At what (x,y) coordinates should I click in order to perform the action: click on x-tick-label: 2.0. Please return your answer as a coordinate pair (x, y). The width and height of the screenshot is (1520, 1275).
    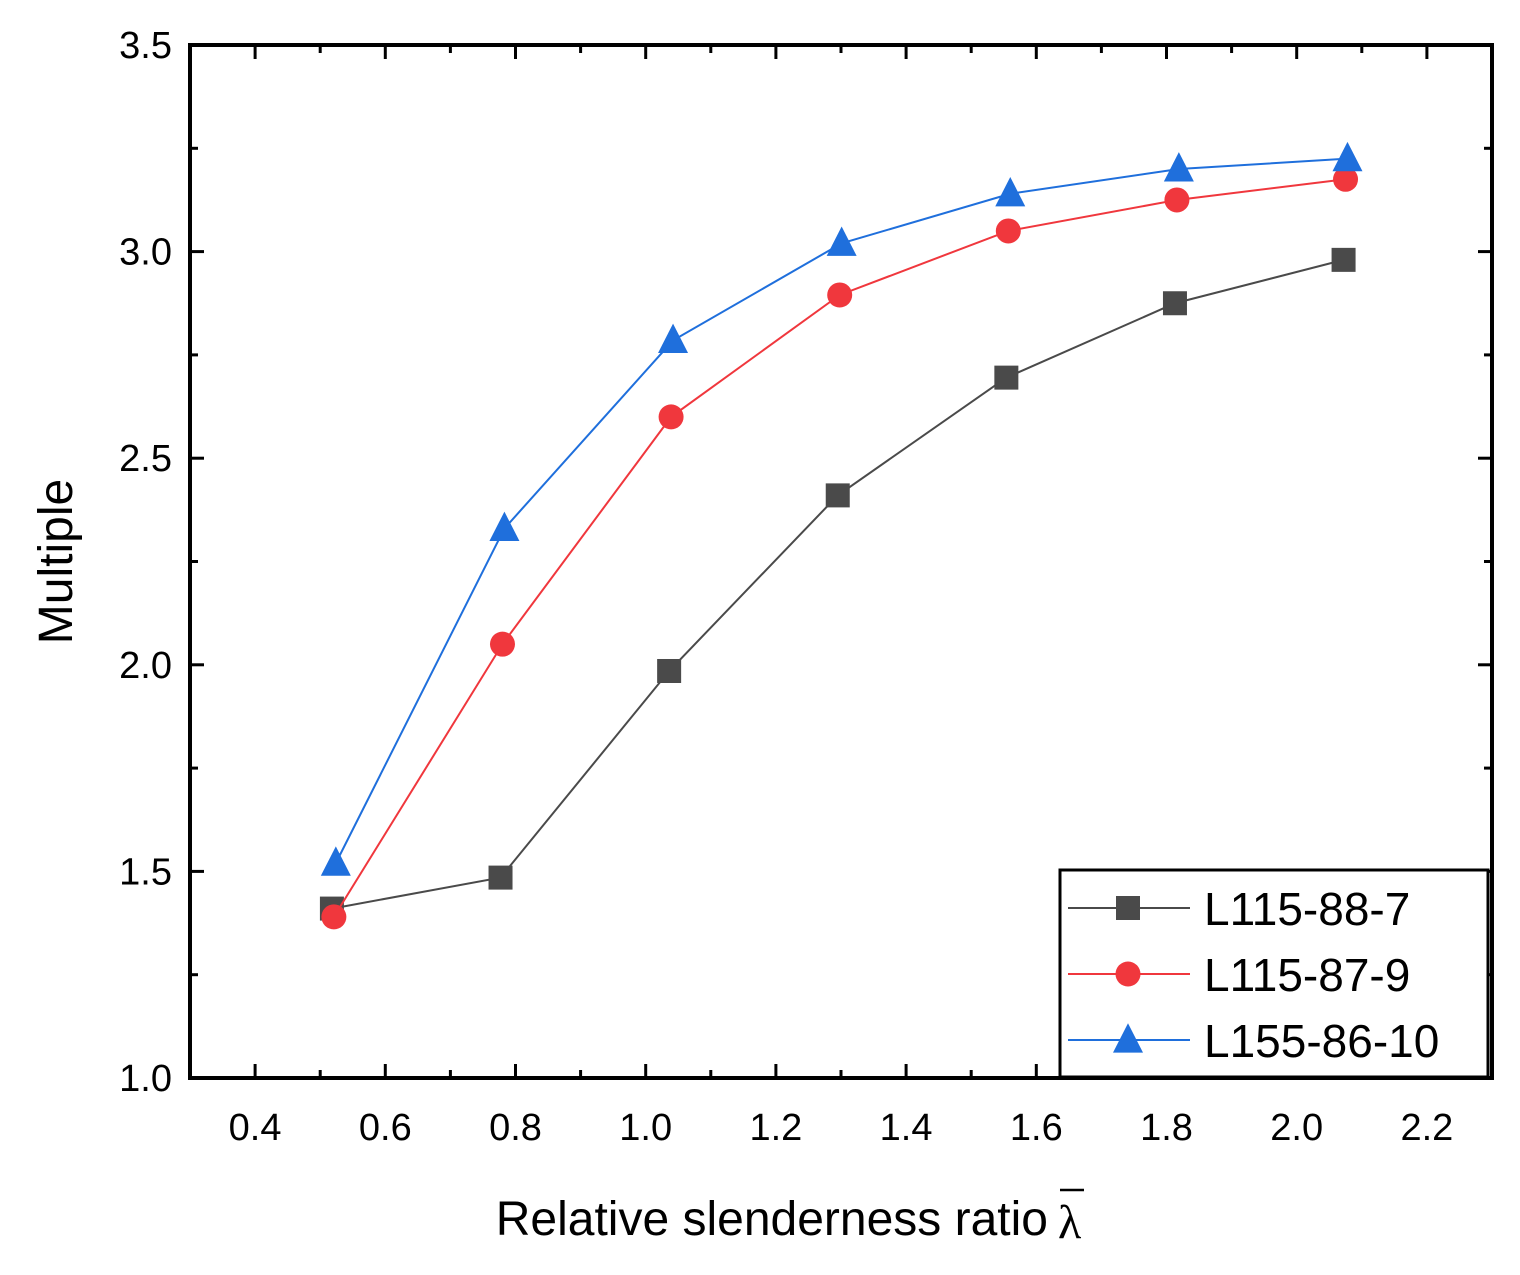
    Looking at the image, I should click on (1296, 1128).